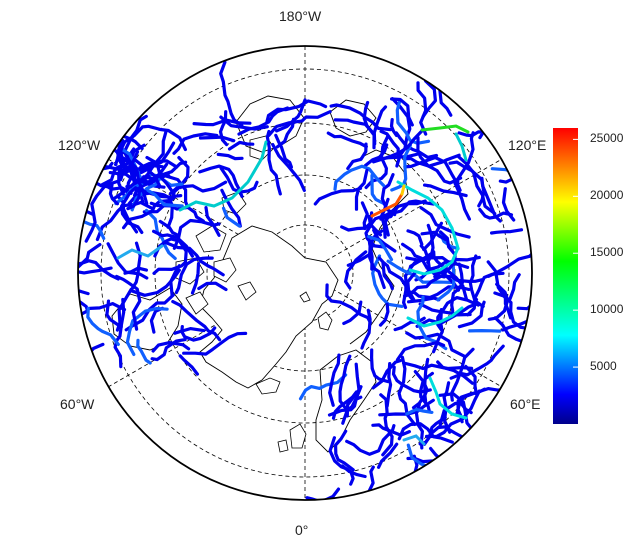  I want to click on colorbar-tick-label: 10000, so click(607, 309).